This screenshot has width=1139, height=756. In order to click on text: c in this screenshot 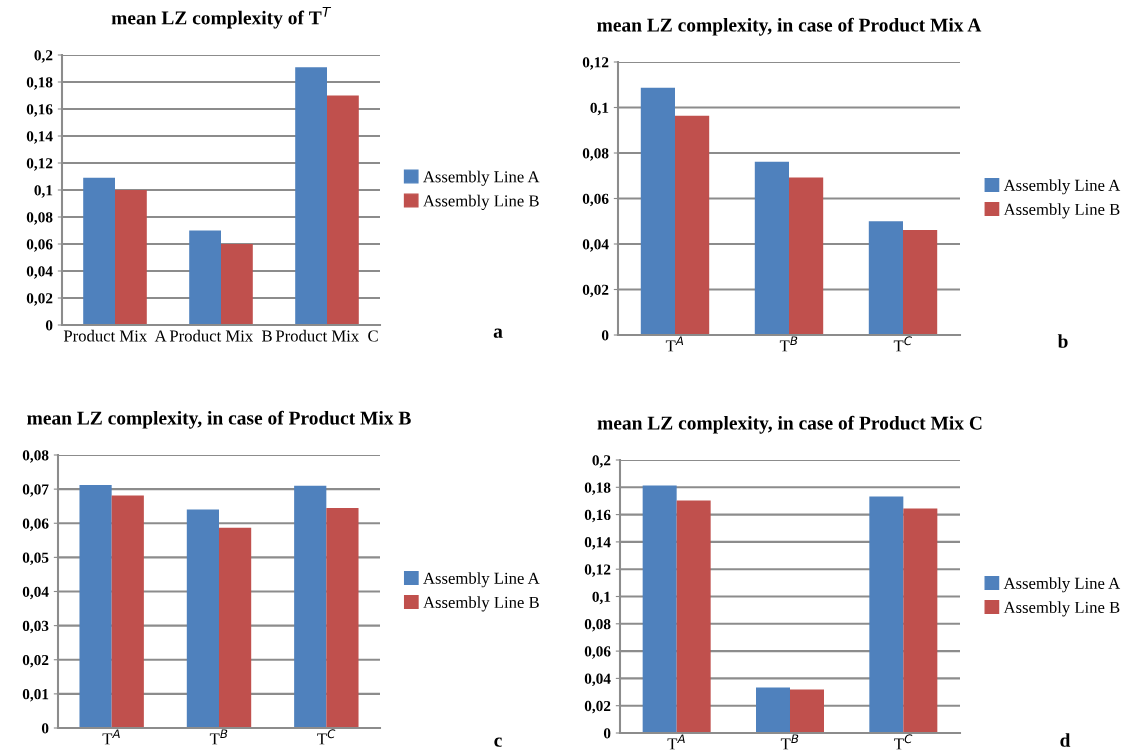, I will do `click(498, 742)`.